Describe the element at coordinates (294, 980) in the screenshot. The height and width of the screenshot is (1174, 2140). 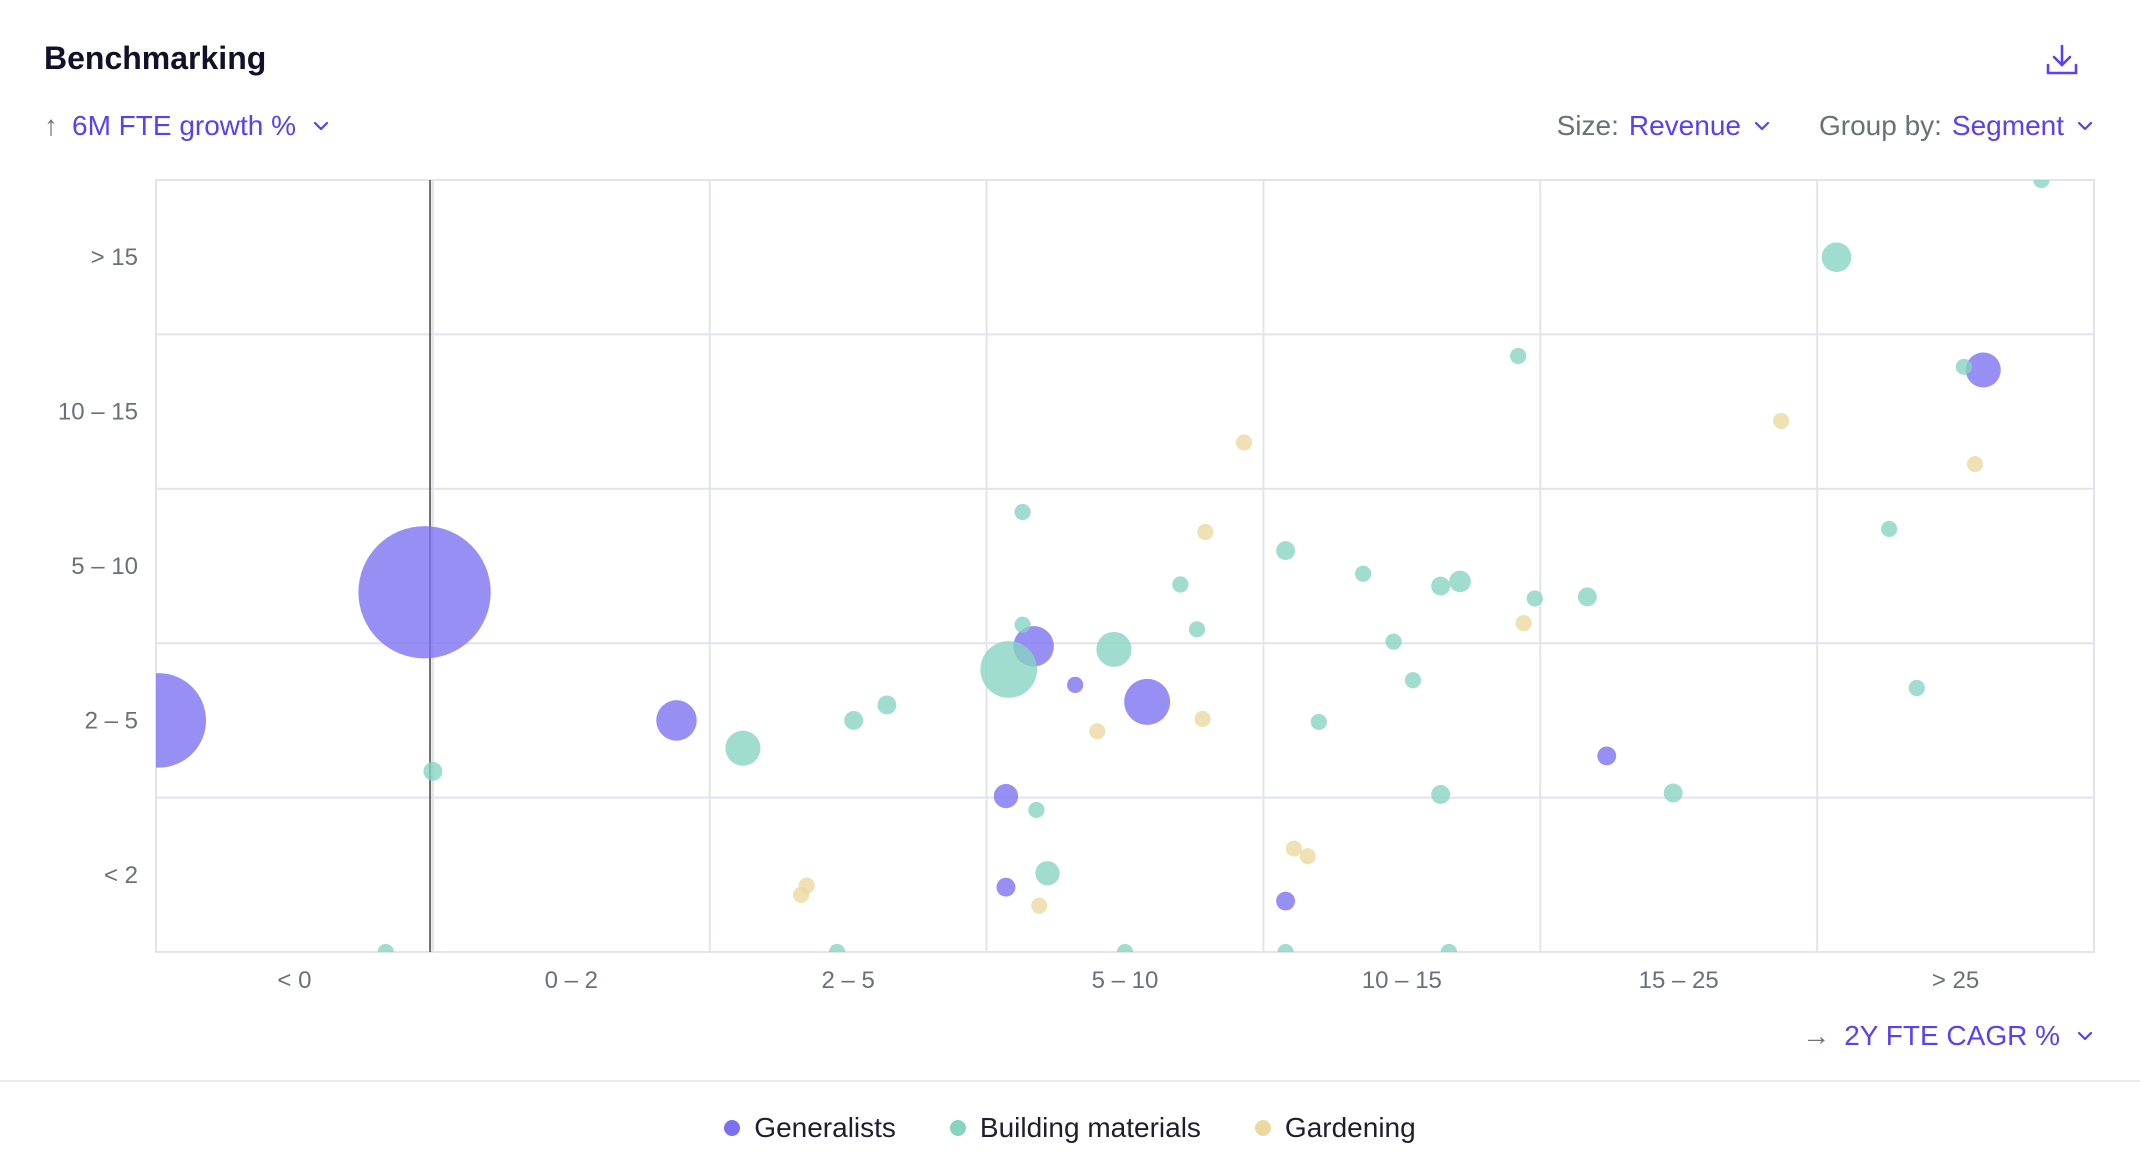
I see `x-tick-label: < 0` at that location.